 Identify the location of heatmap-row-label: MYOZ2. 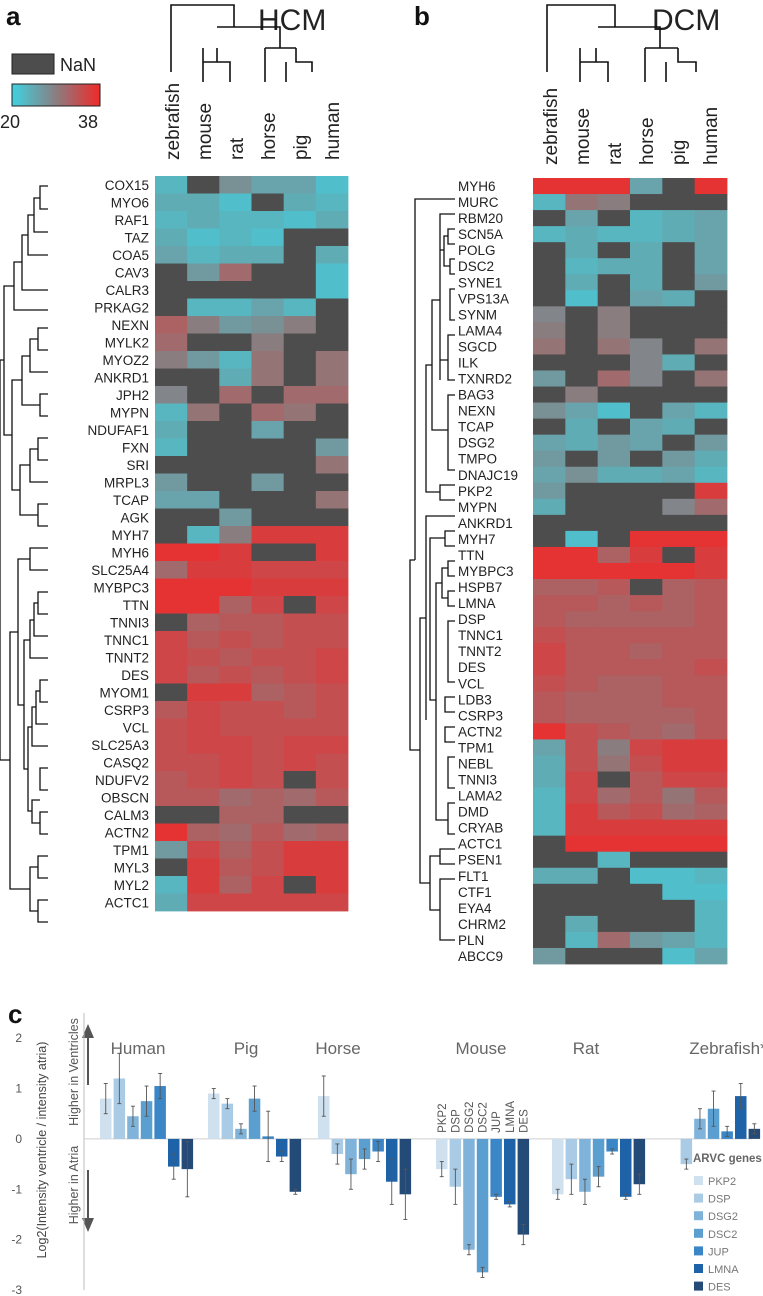
(125, 360).